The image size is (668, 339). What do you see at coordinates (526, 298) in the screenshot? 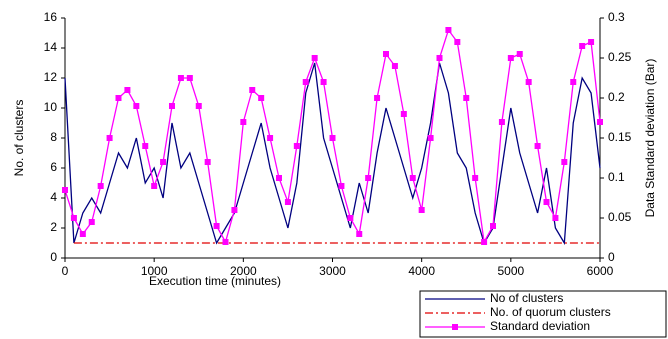
I see `legend-label: No of clusters` at bounding box center [526, 298].